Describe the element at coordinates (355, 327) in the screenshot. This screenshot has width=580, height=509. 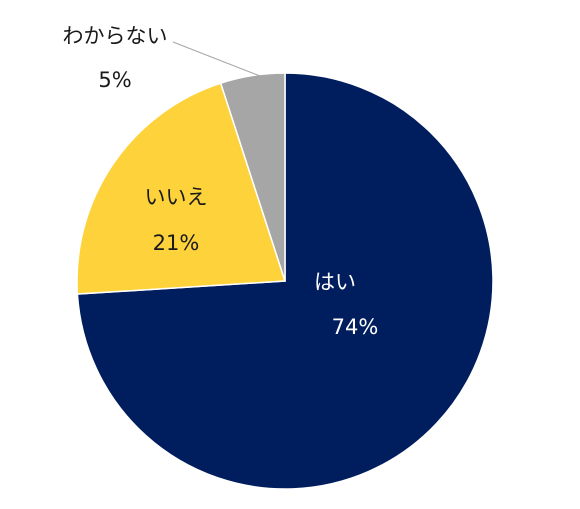
I see `slice-value-1: 74%` at that location.